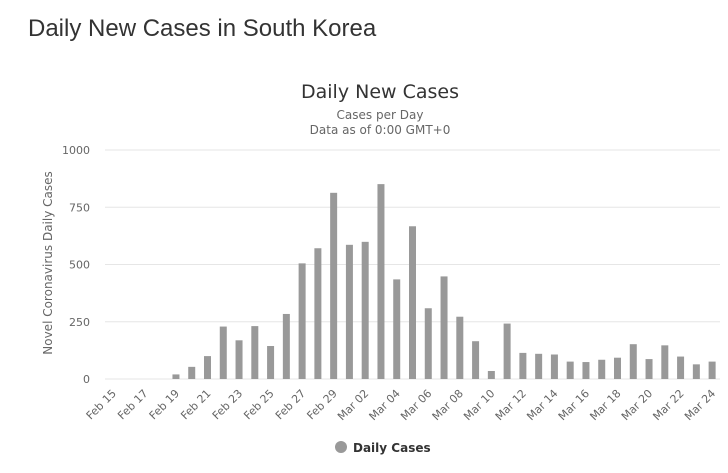 Image resolution: width=728 pixels, height=473 pixels. What do you see at coordinates (227, 404) in the screenshot?
I see `x-tick-label: Feb 23` at bounding box center [227, 404].